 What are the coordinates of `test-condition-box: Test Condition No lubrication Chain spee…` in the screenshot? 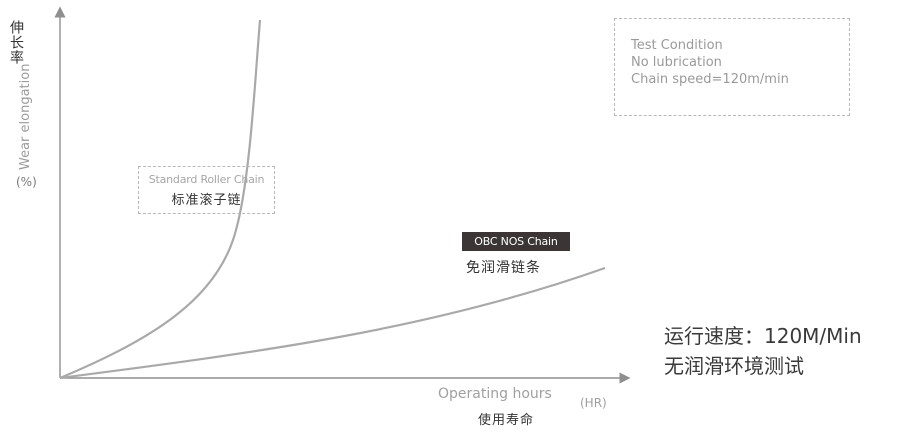 It's located at (732, 67).